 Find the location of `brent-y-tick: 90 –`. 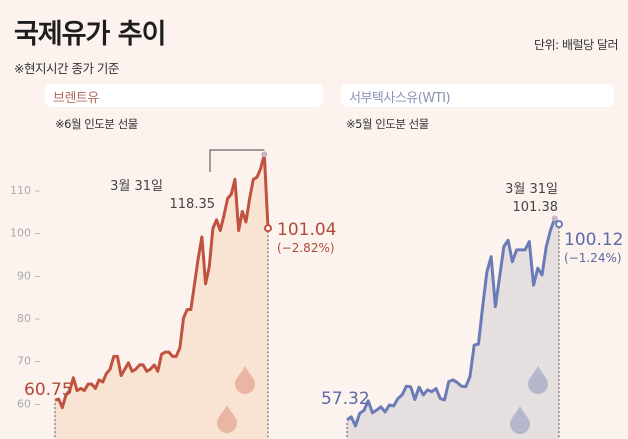

brent-y-tick: 90 – is located at coordinates (28, 275).